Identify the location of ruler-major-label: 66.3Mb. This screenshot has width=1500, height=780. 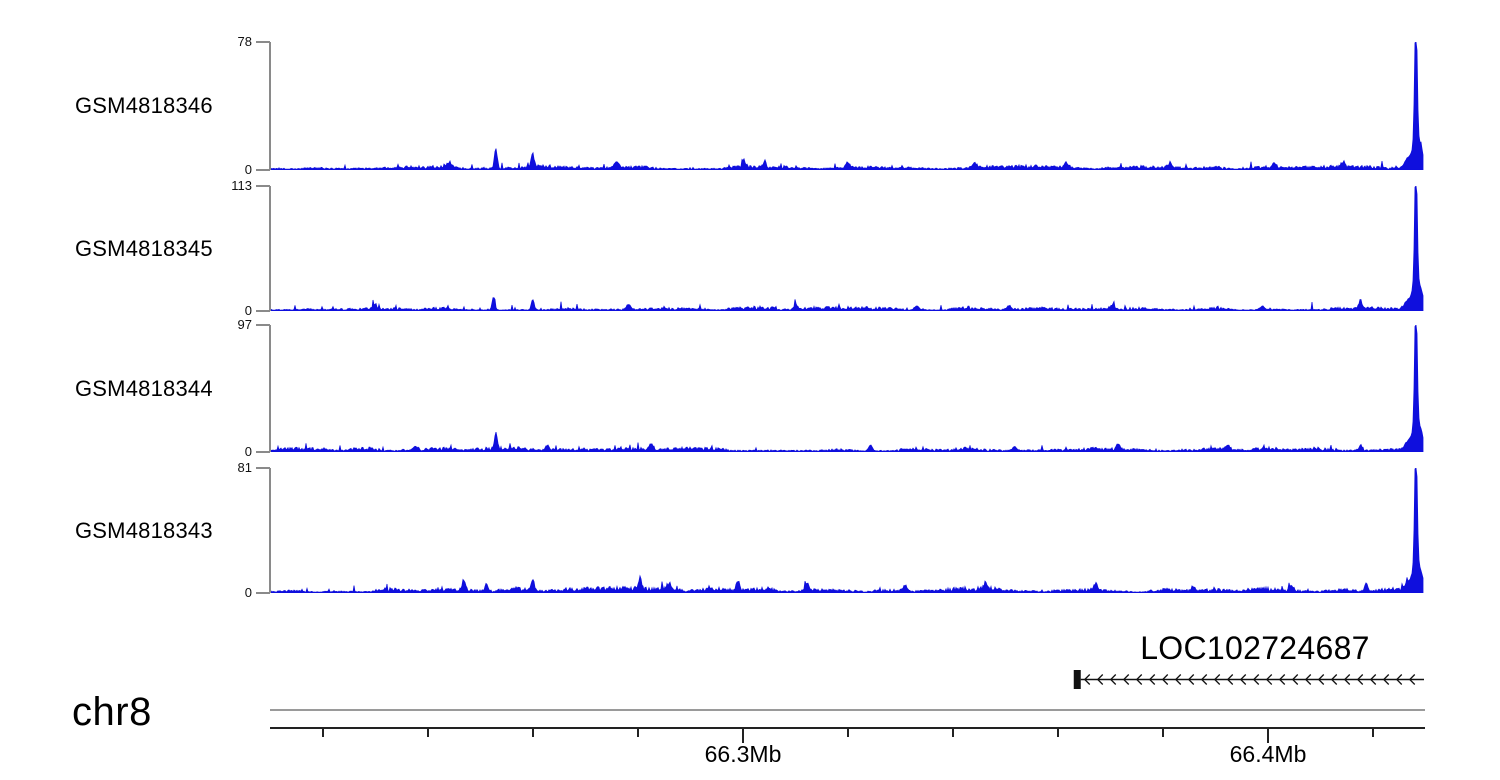
(743, 754).